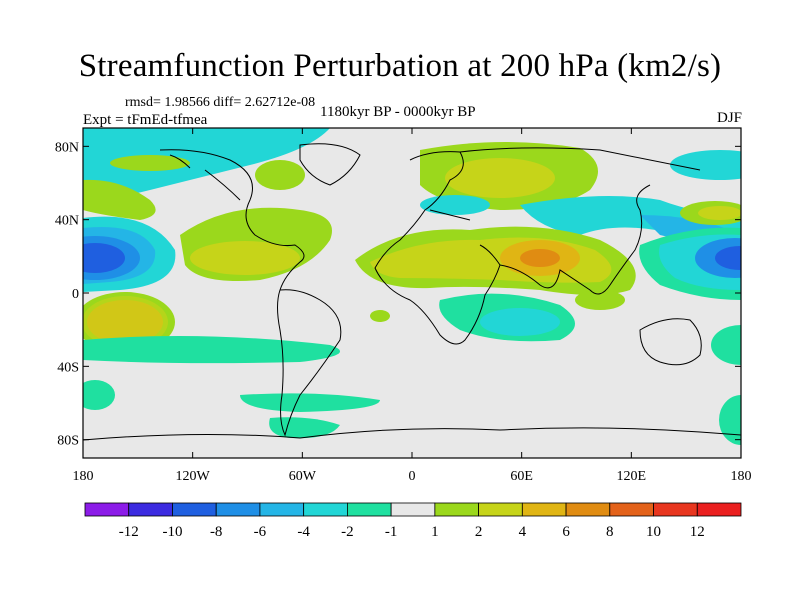  Describe the element at coordinates (726, 345) in the screenshot. I see `se-pacific-neg` at that location.